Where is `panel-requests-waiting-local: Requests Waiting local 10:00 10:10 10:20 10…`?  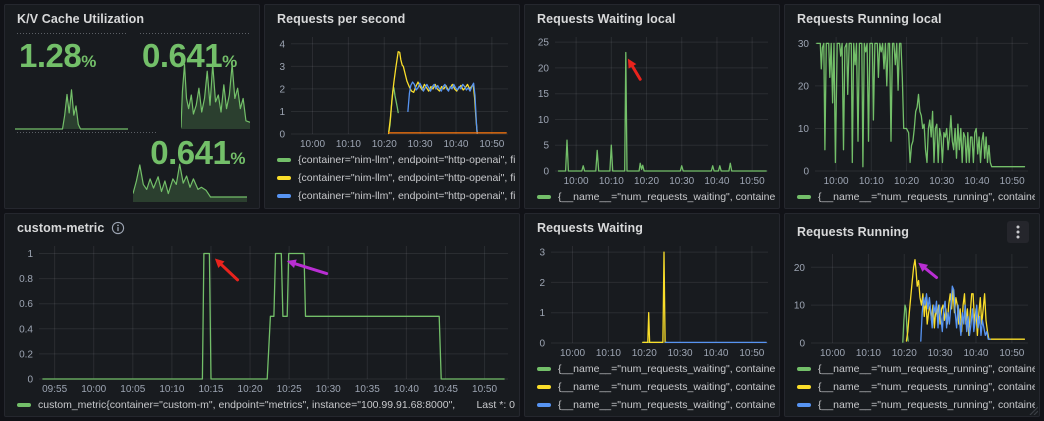 panel-requests-waiting-local: Requests Waiting local 10:00 10:10 10:20 10… is located at coordinates (652, 106).